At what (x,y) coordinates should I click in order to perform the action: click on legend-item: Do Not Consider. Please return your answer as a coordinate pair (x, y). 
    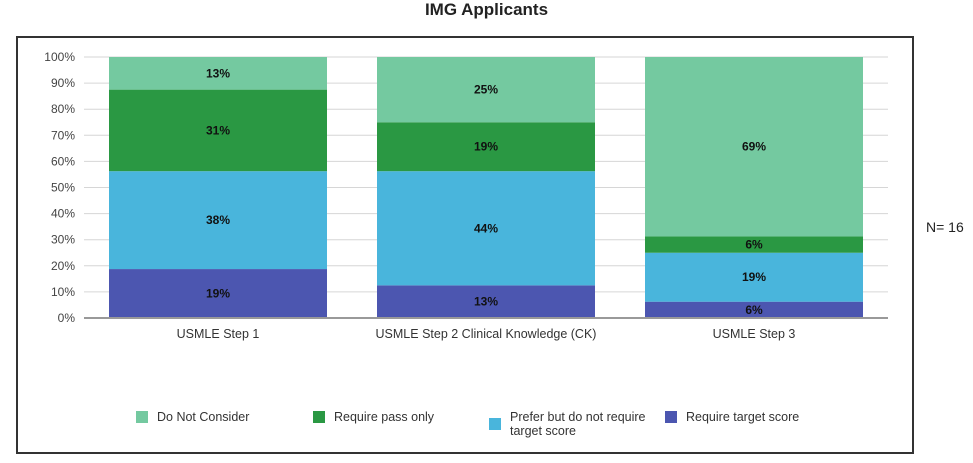
    Looking at the image, I should click on (192, 417).